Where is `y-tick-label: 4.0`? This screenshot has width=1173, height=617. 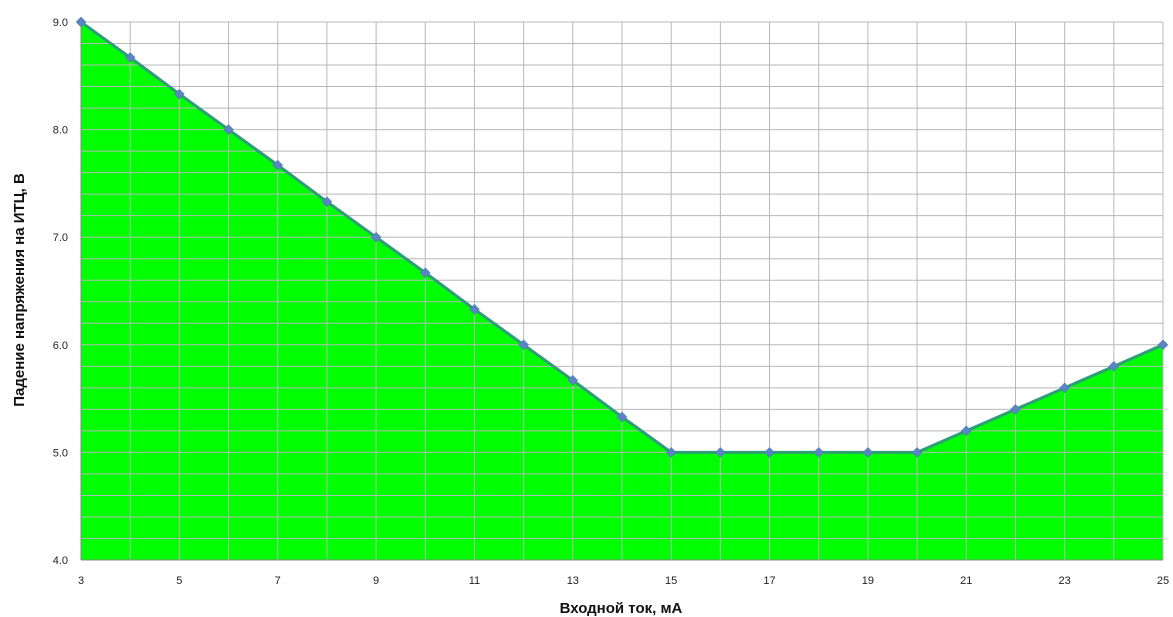 y-tick-label: 4.0 is located at coordinates (60, 561).